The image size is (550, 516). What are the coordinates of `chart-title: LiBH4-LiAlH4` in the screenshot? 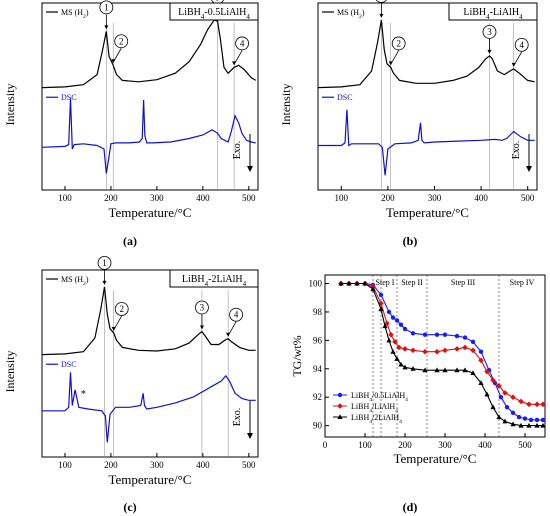 It's located at (493, 14).